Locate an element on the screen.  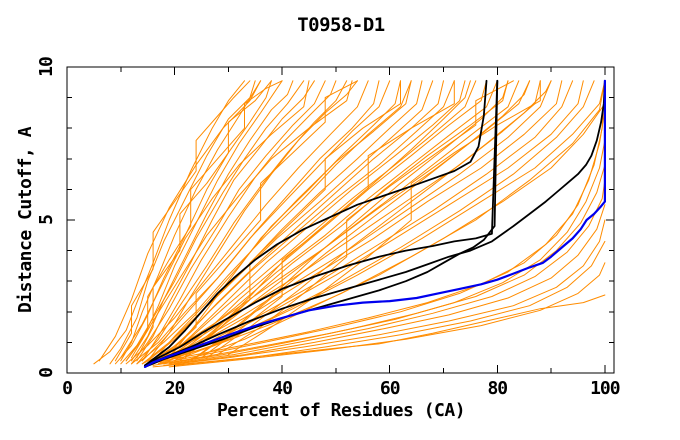
x-tick-label: 80 is located at coordinates (497, 388).